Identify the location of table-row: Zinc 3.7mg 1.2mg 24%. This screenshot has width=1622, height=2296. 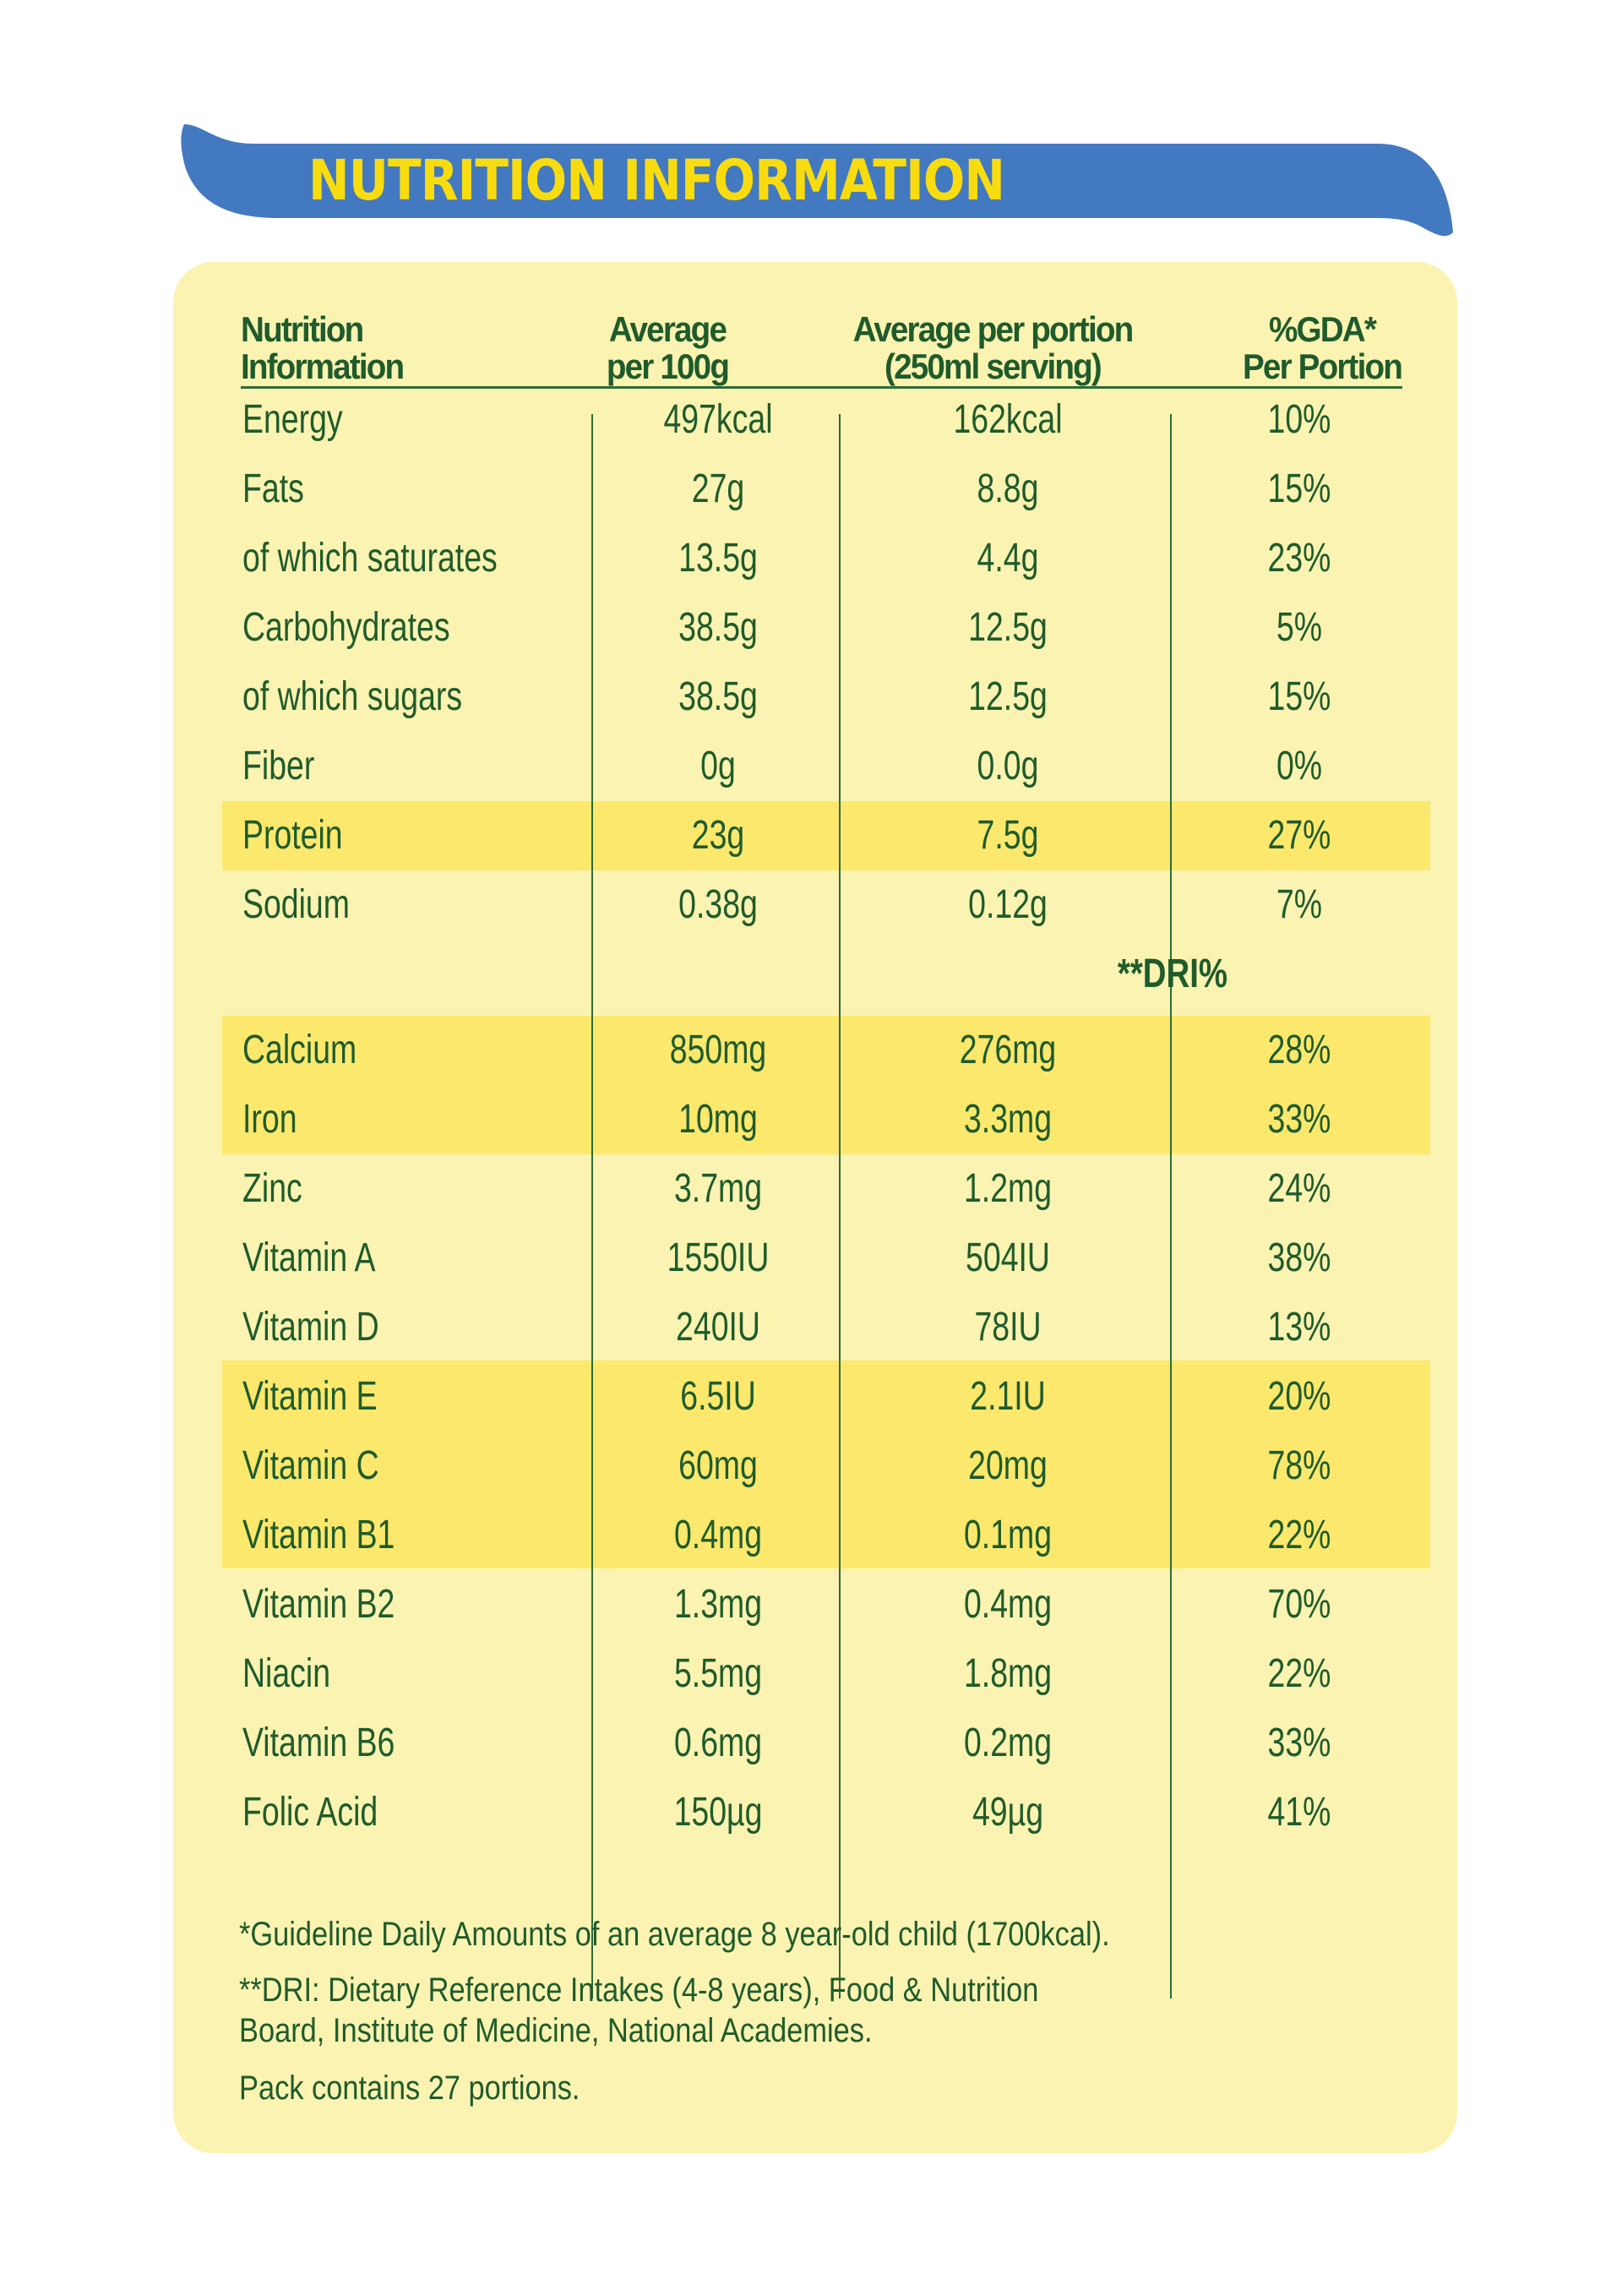
(815, 1189).